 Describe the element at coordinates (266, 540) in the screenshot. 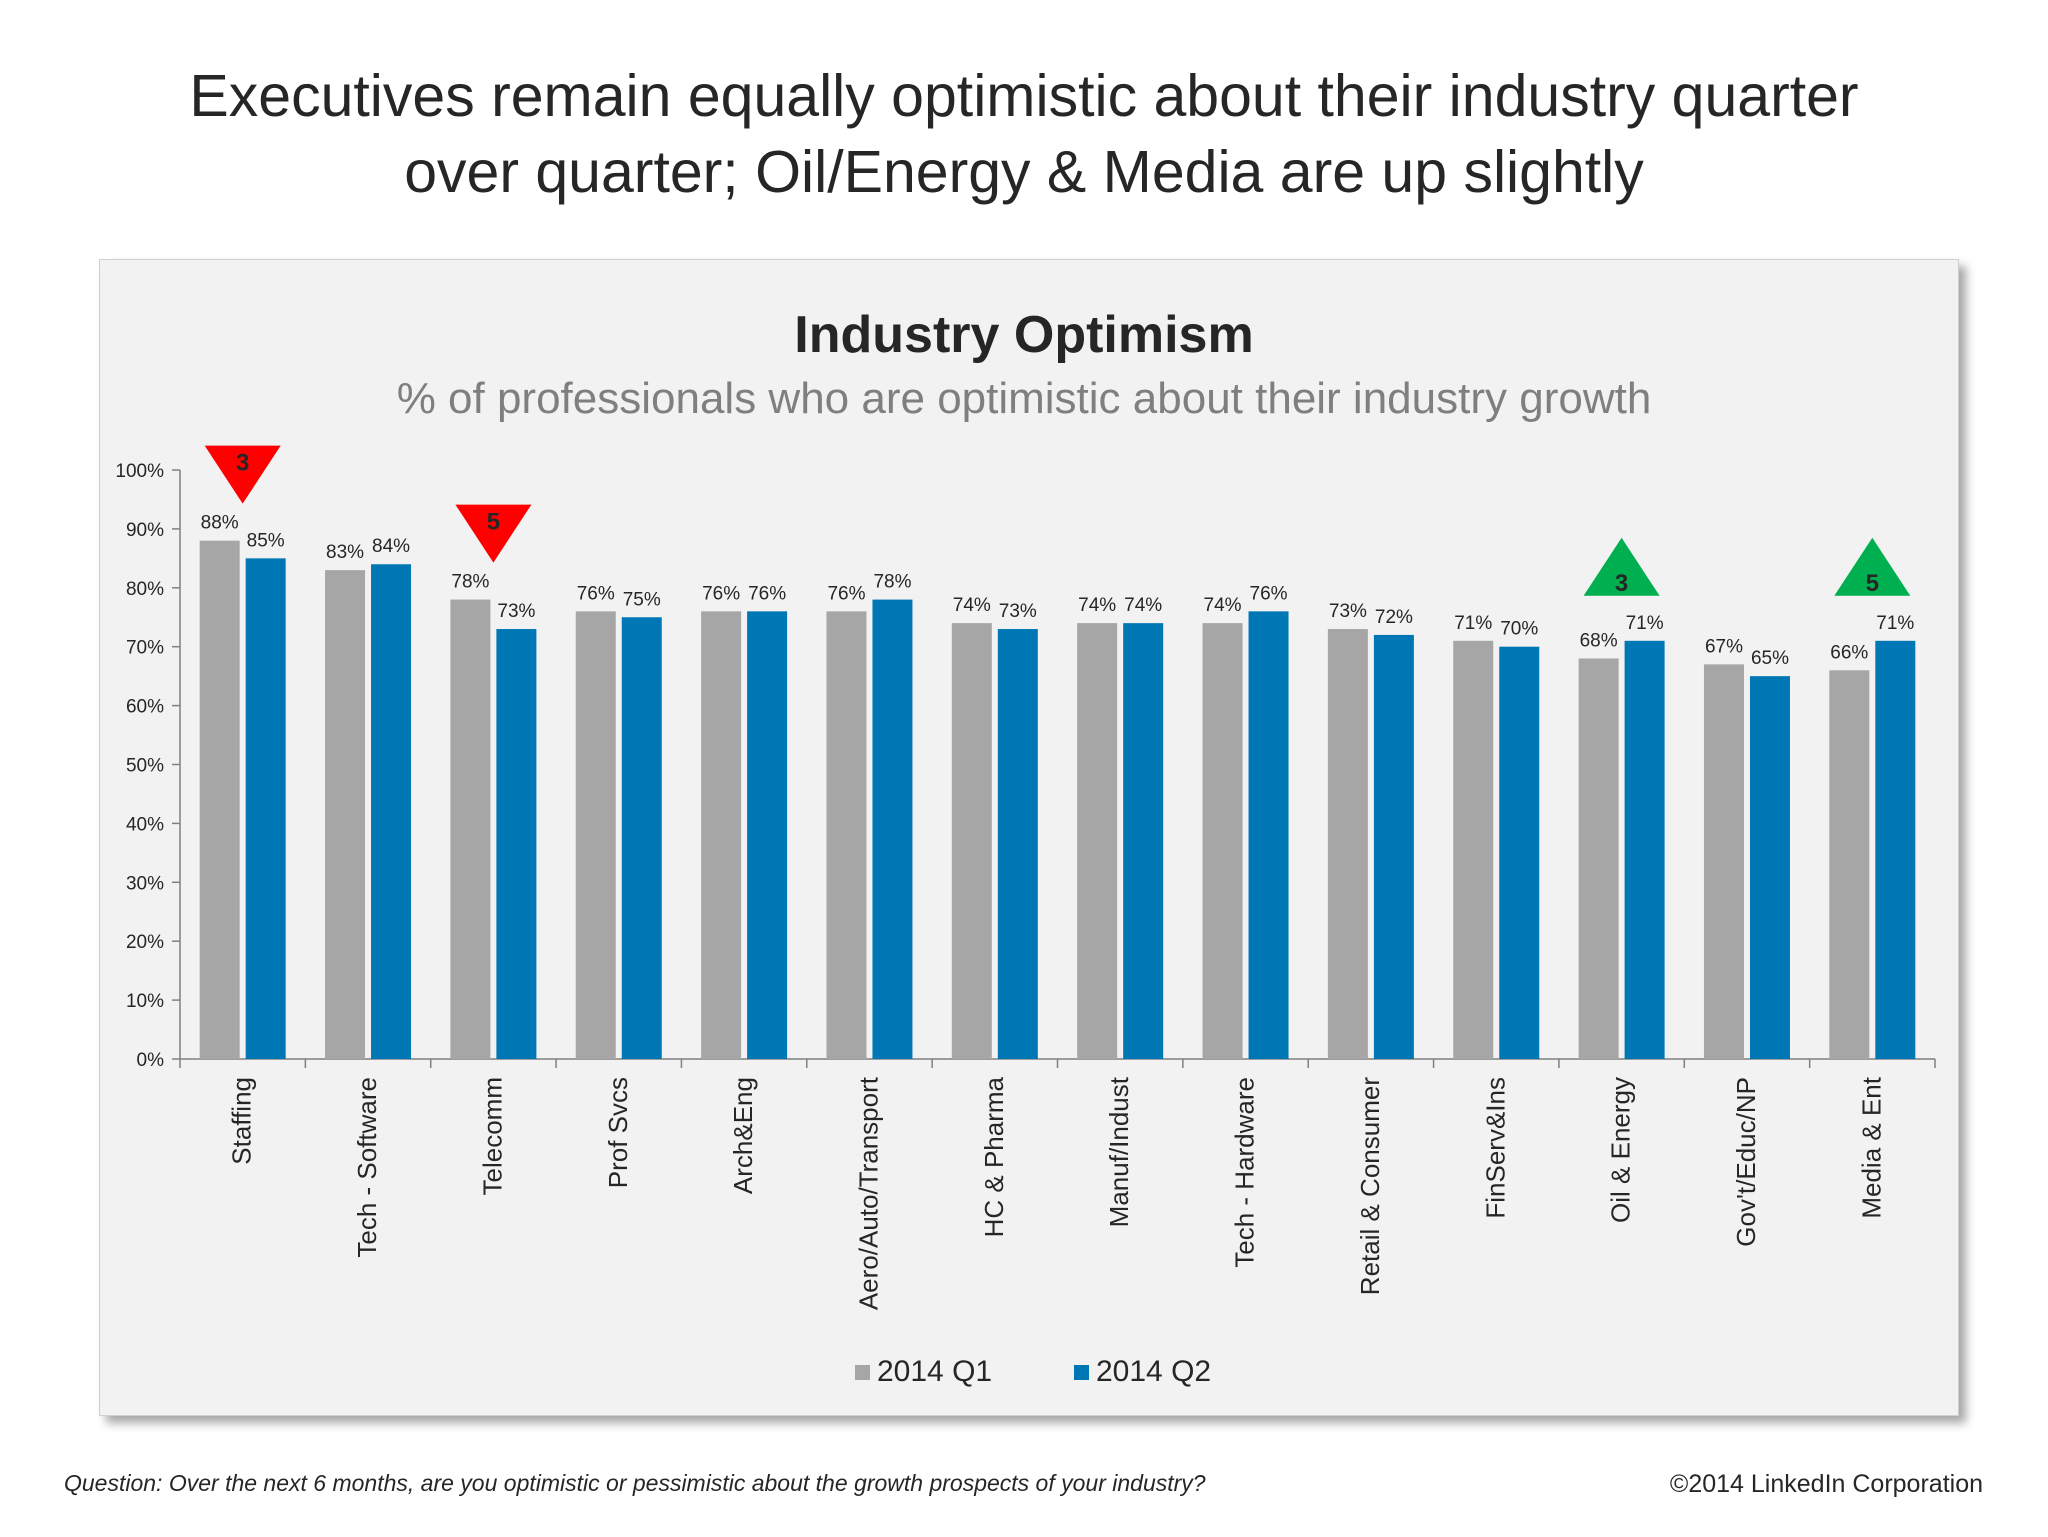

I see `data-label: 85%` at that location.